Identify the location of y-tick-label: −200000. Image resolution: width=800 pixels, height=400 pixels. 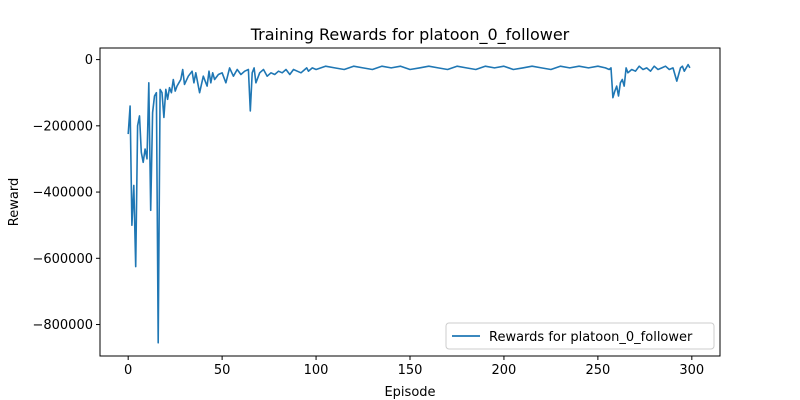
(62, 126).